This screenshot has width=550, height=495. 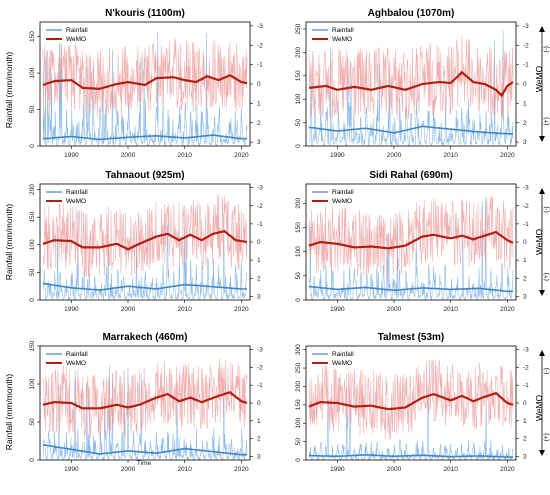 I want to click on left-ylabel-bot: Rainfall (mm/month), so click(x=9, y=412).